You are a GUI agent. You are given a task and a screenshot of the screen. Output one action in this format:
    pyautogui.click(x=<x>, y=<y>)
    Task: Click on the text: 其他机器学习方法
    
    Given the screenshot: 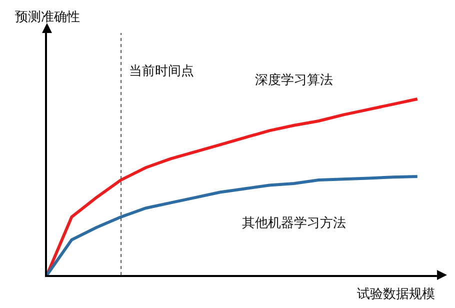 What is the action you would take?
    pyautogui.click(x=294, y=223)
    